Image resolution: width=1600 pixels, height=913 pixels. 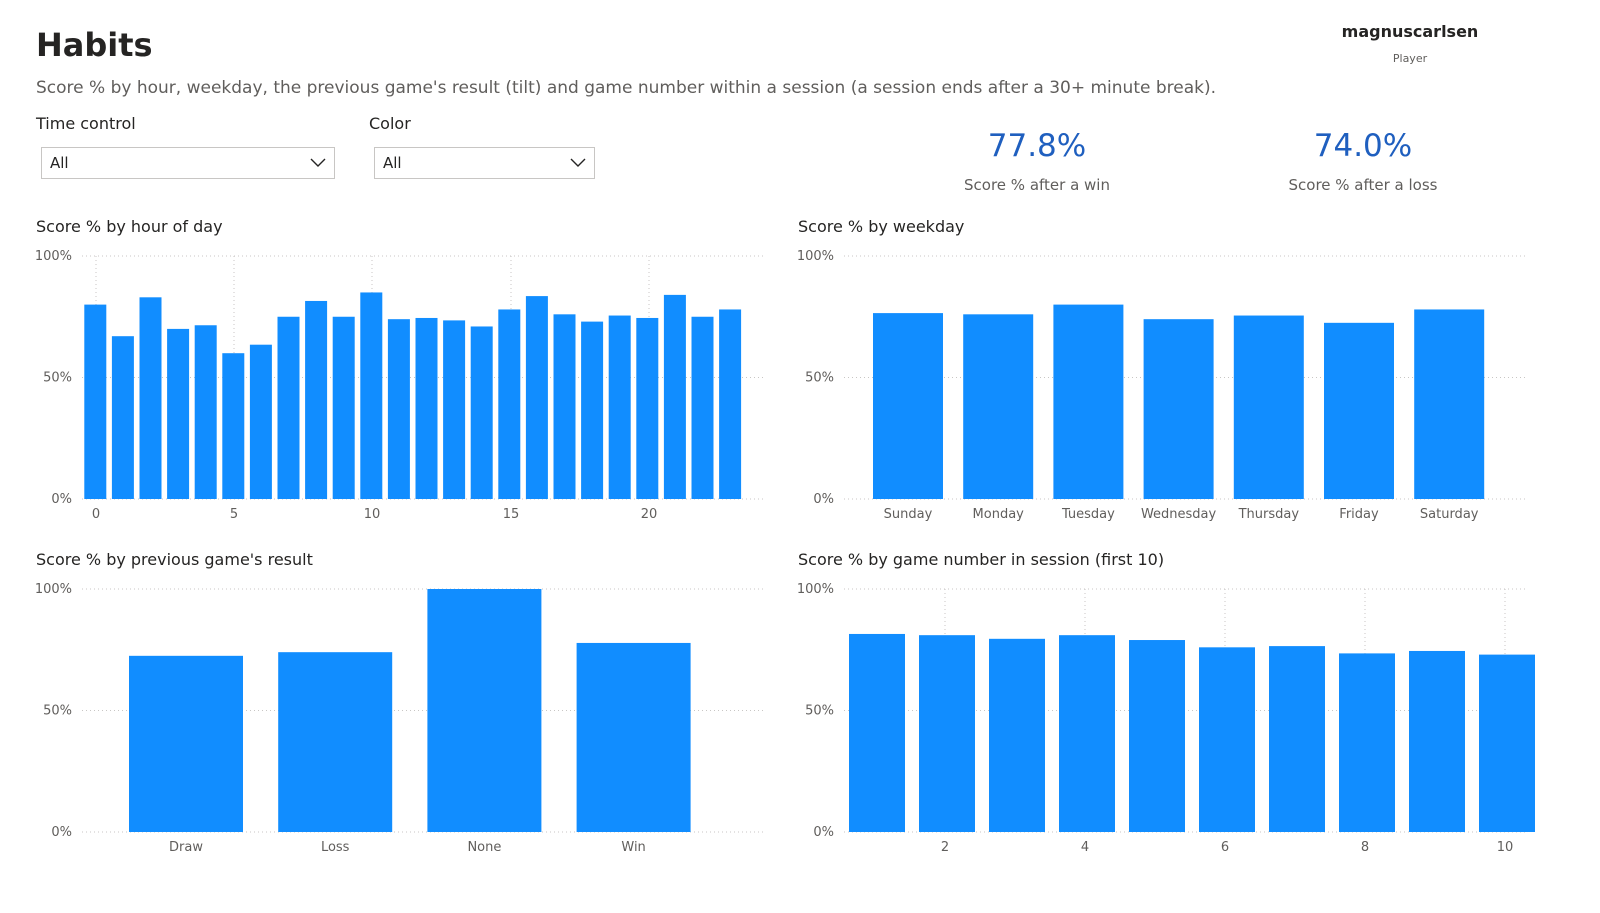 What do you see at coordinates (819, 378) in the screenshot?
I see `weekday-y-tick-label: 50%` at bounding box center [819, 378].